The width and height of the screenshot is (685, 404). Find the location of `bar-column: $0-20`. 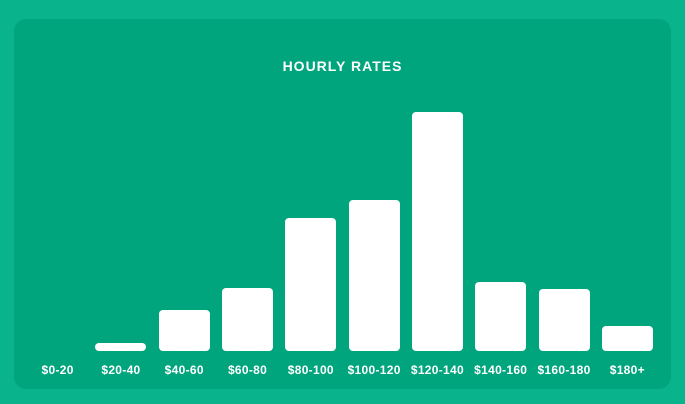

bar-column: $0-20 is located at coordinates (57, 370).